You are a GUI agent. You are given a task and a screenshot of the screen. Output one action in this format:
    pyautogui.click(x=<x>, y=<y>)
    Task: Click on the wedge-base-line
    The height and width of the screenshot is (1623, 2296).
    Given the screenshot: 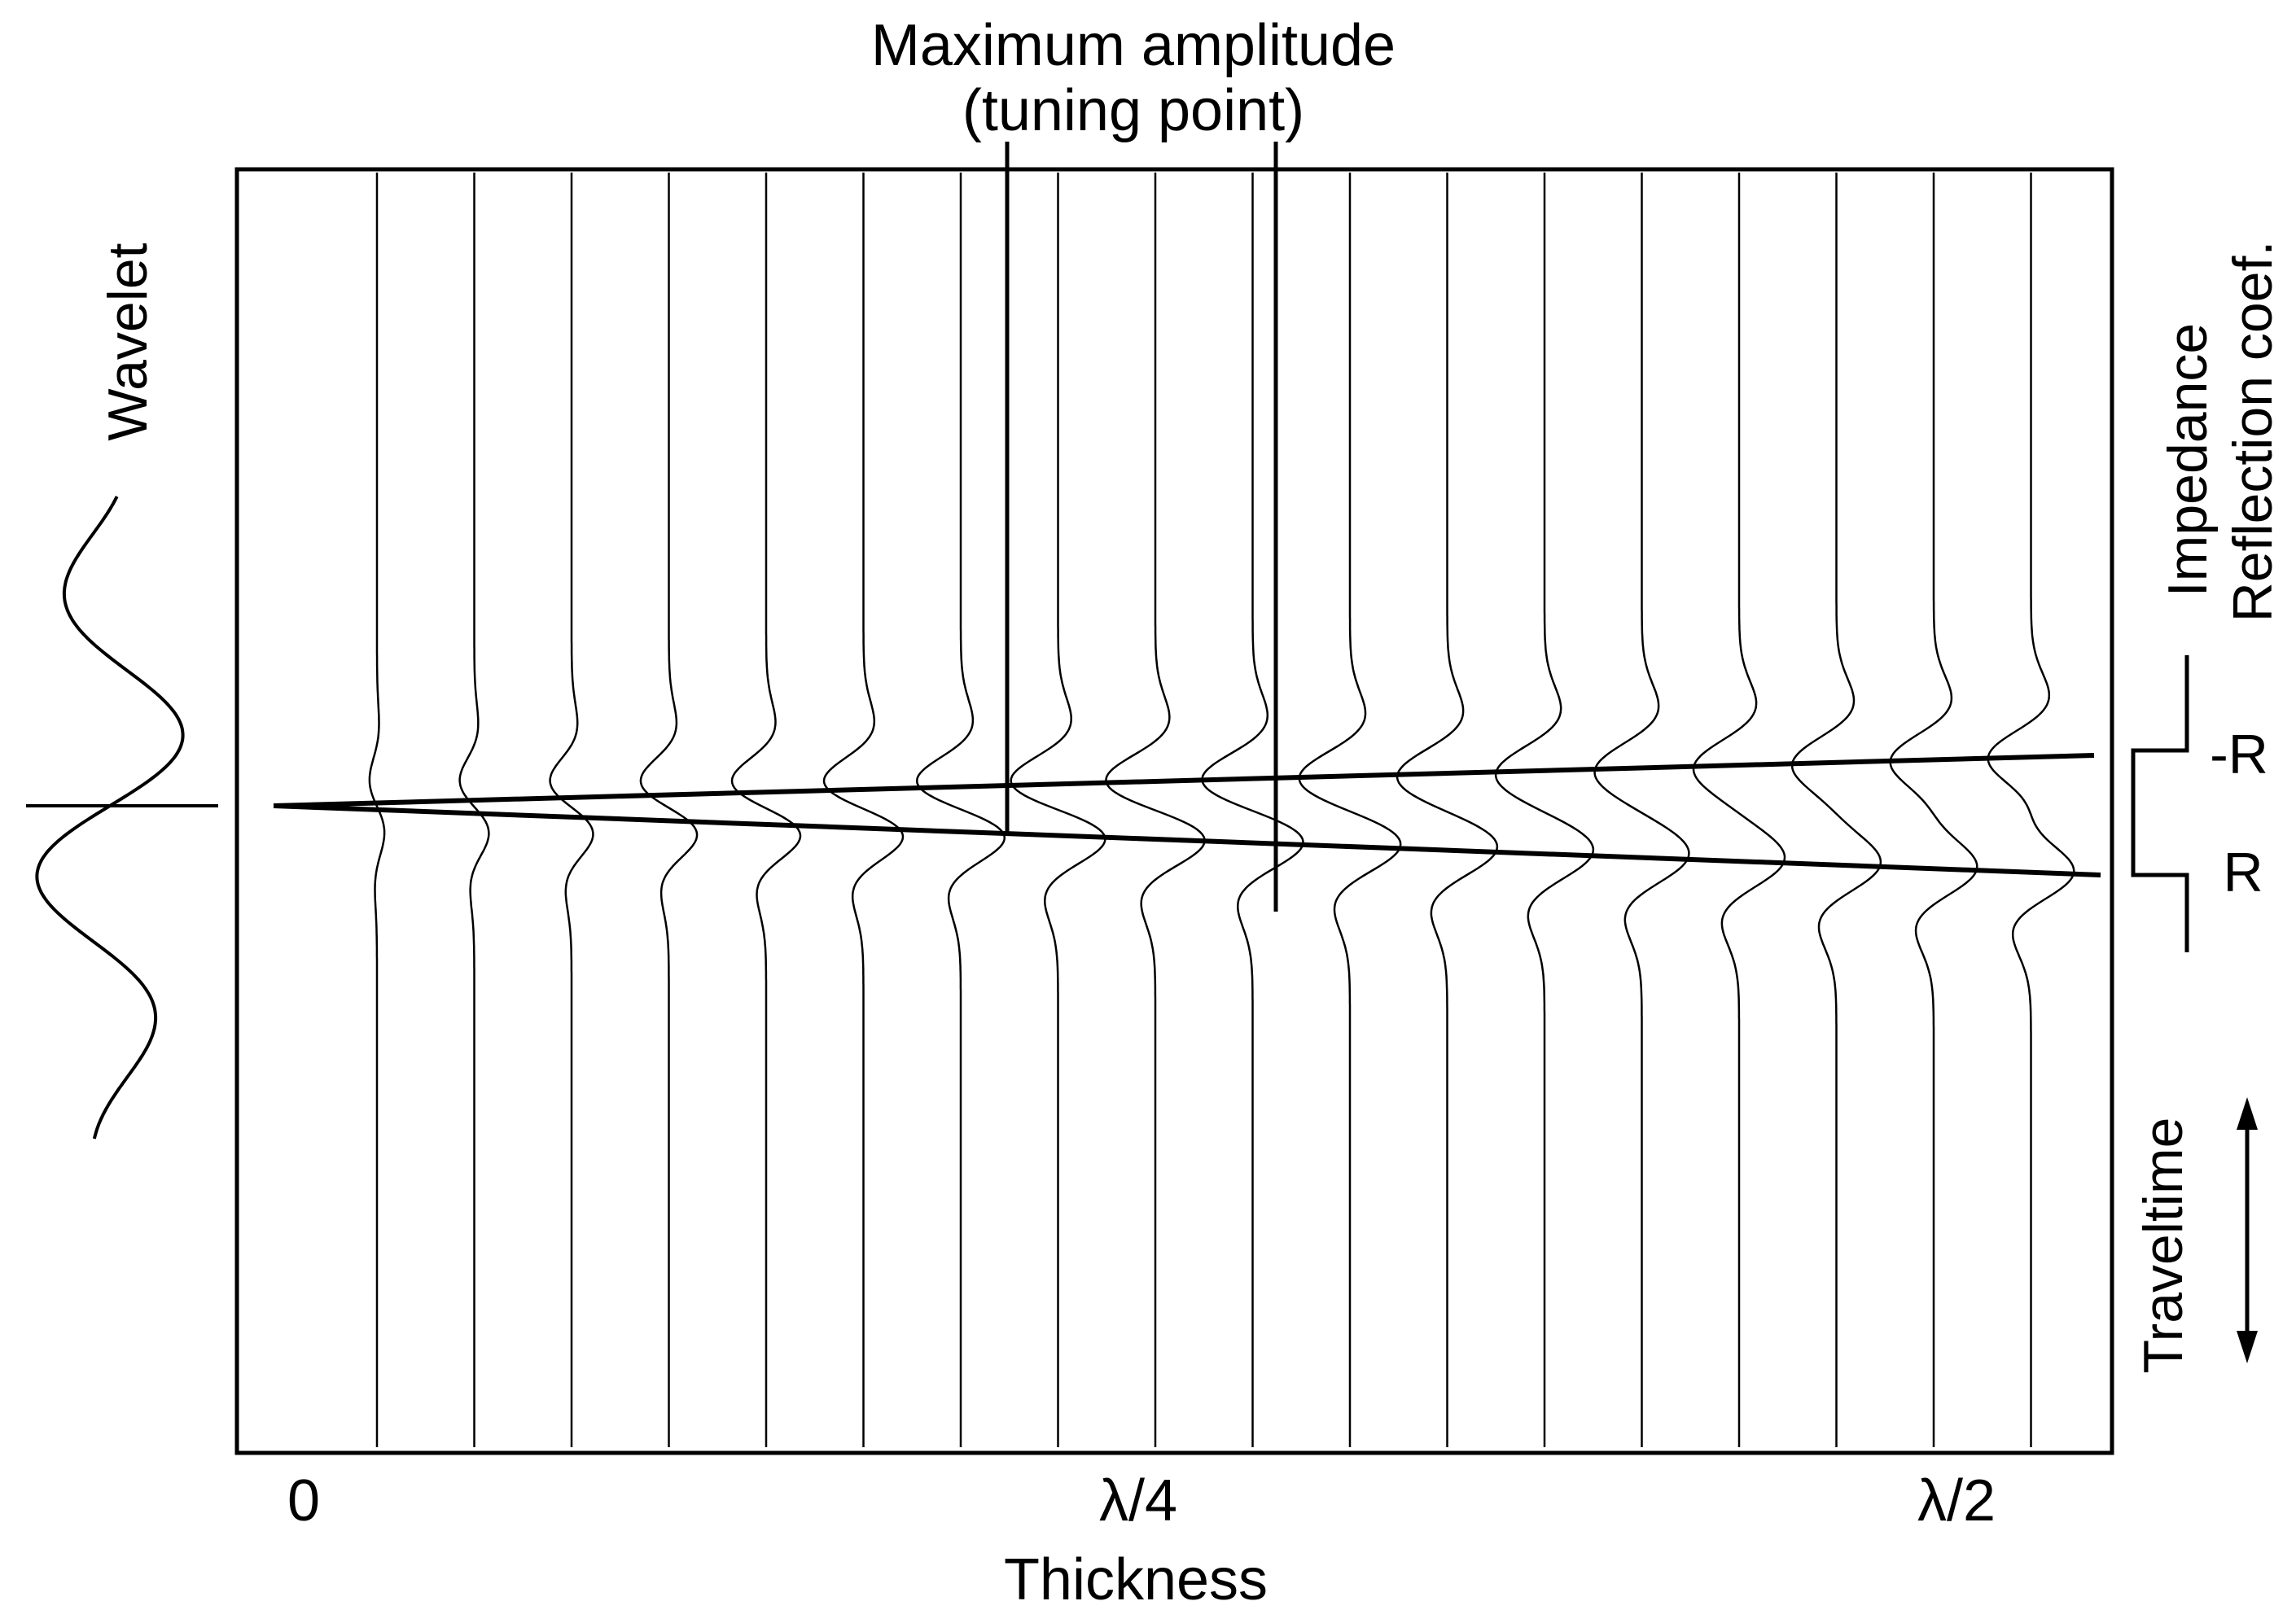 What is the action you would take?
    pyautogui.click(x=1187, y=840)
    